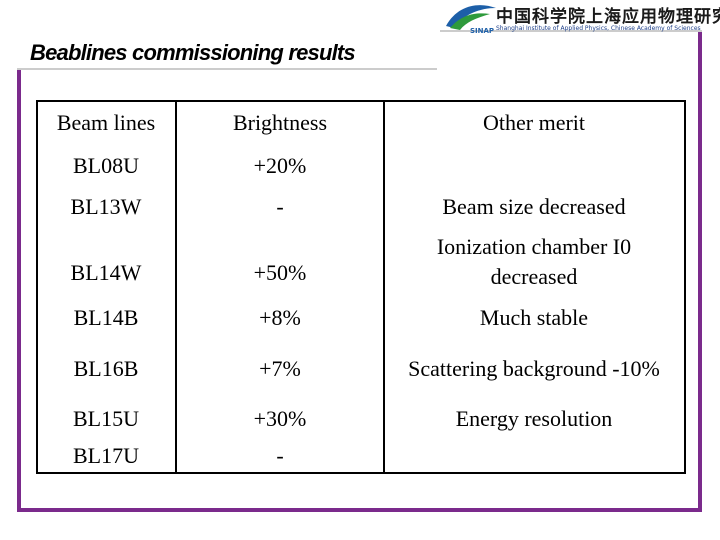  What do you see at coordinates (106, 272) in the screenshot?
I see `table-cell: BL14W` at bounding box center [106, 272].